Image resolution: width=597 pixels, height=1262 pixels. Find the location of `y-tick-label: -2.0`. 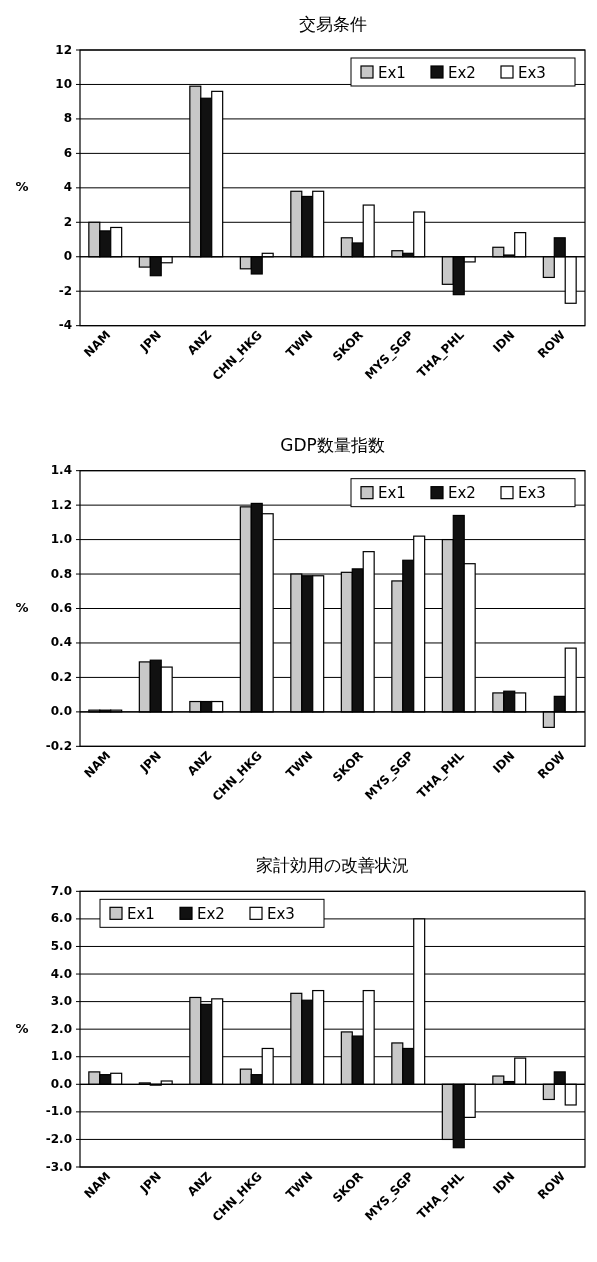

y-tick-label: -2.0 is located at coordinates (58, 1138).